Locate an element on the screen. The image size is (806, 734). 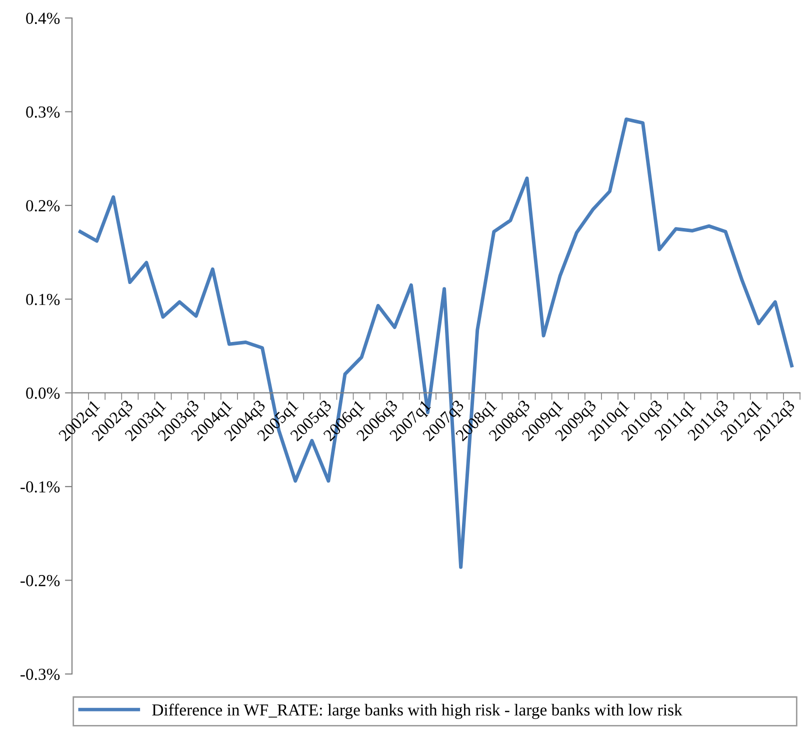
y-tick-label: 0.2% is located at coordinates (43, 206).